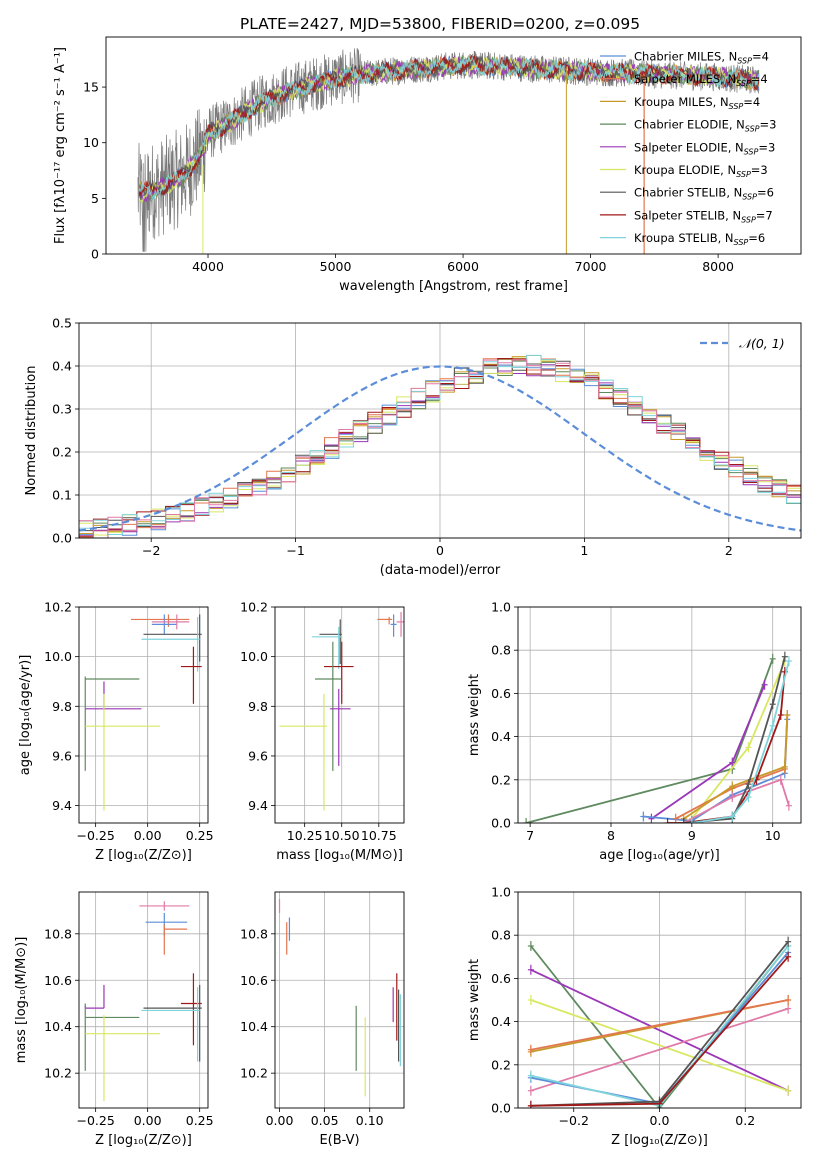 The image size is (819, 1170). I want to click on mass-vs-extinction-panel: 0.00 0.05 0.10 10.2 10.4 10.6 10.8 E(B-V), so click(322, 1019).